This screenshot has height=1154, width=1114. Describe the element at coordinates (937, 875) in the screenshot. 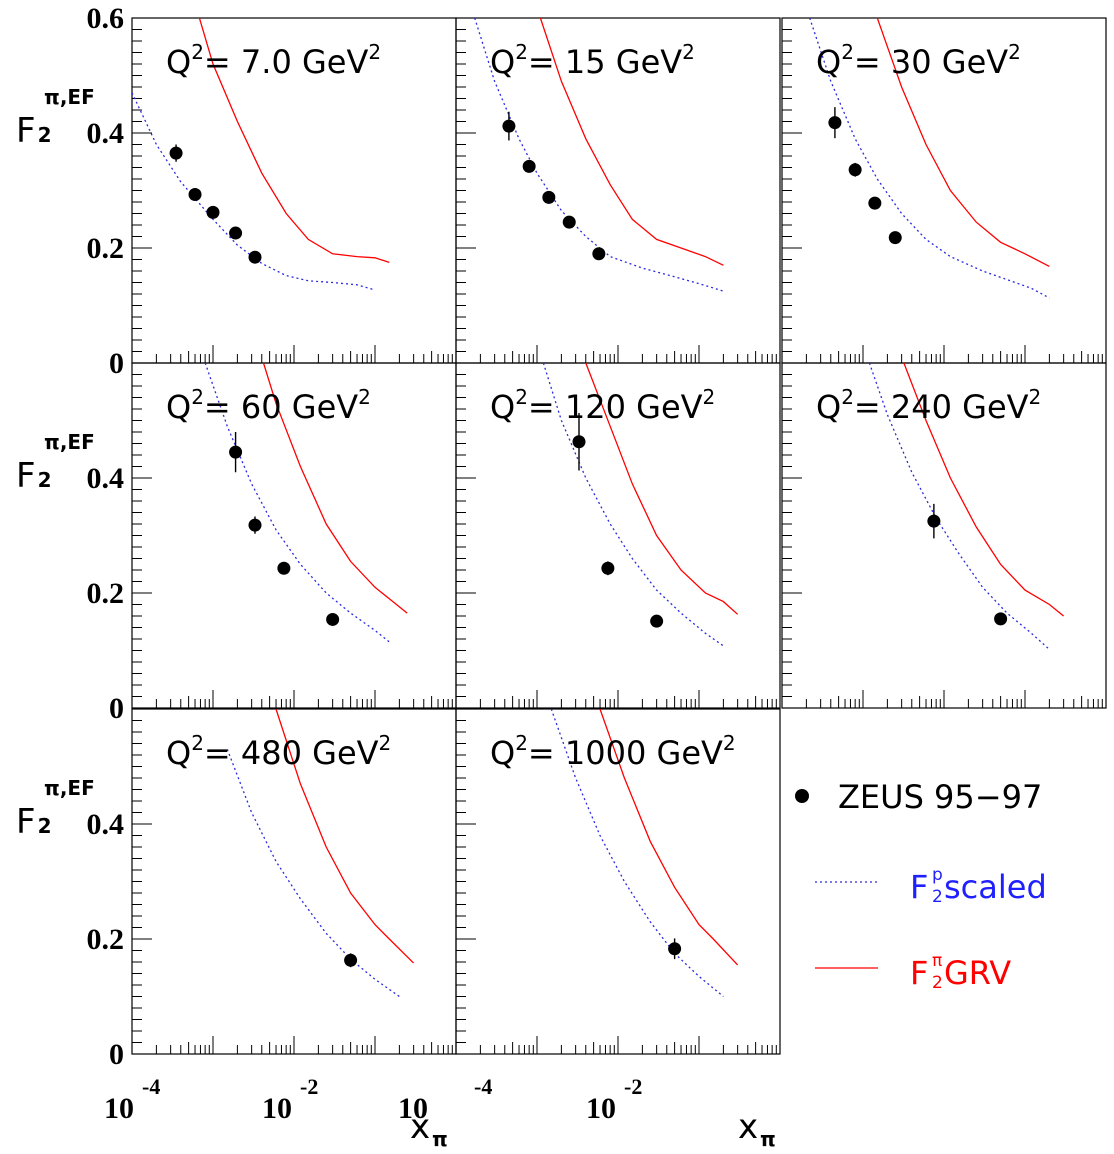

I see `legend-scaled-sup: p` at that location.